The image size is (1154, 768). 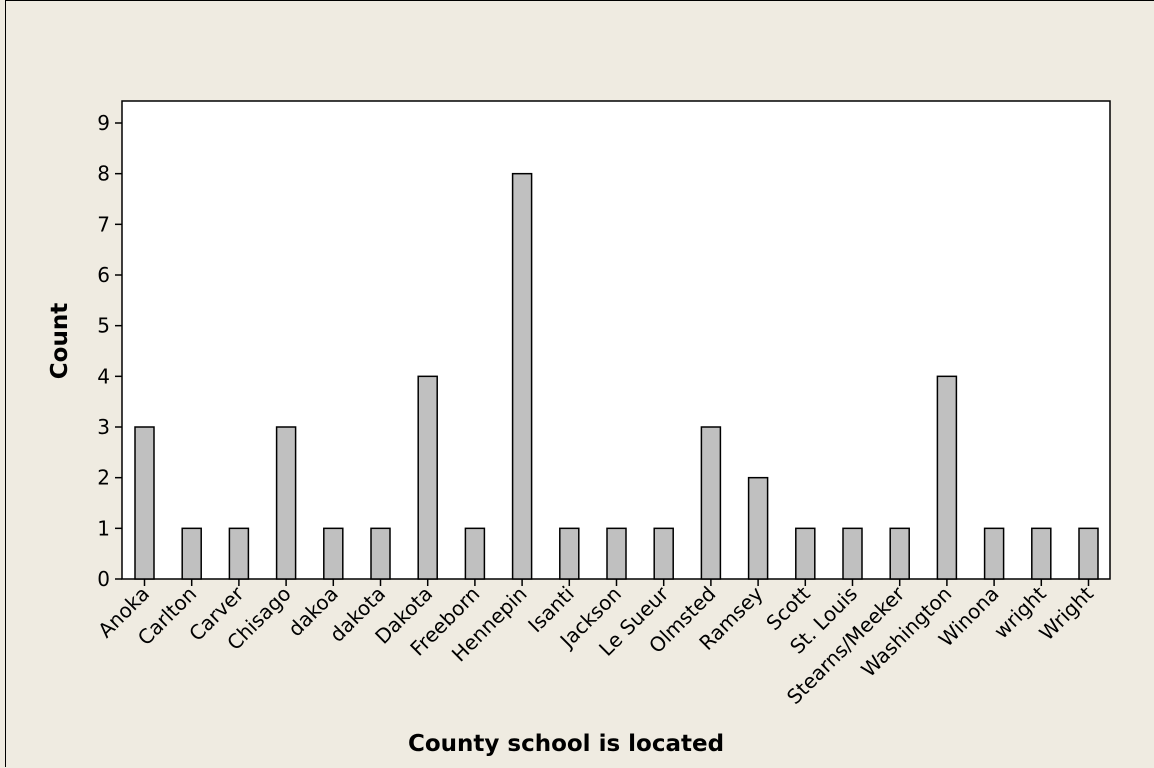 What do you see at coordinates (711, 503) in the screenshot?
I see `bar-olmsted` at bounding box center [711, 503].